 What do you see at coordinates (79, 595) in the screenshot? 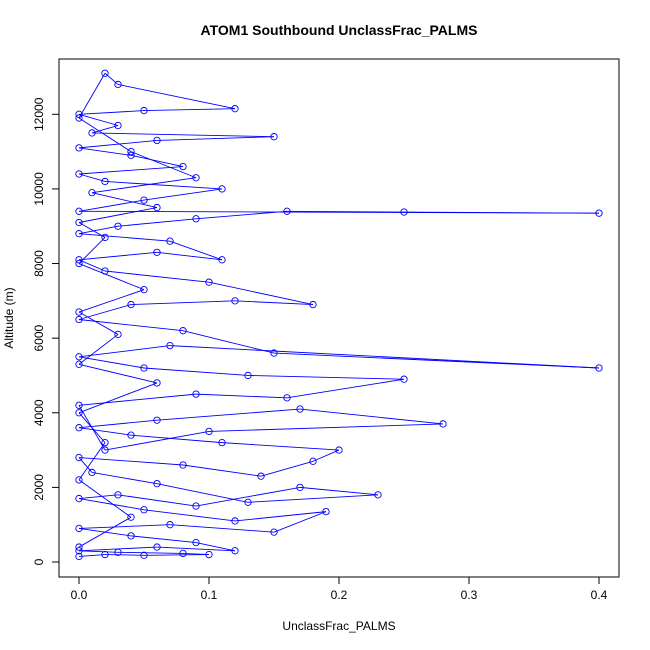
I see `x-tick-label: 0.0` at bounding box center [79, 595].